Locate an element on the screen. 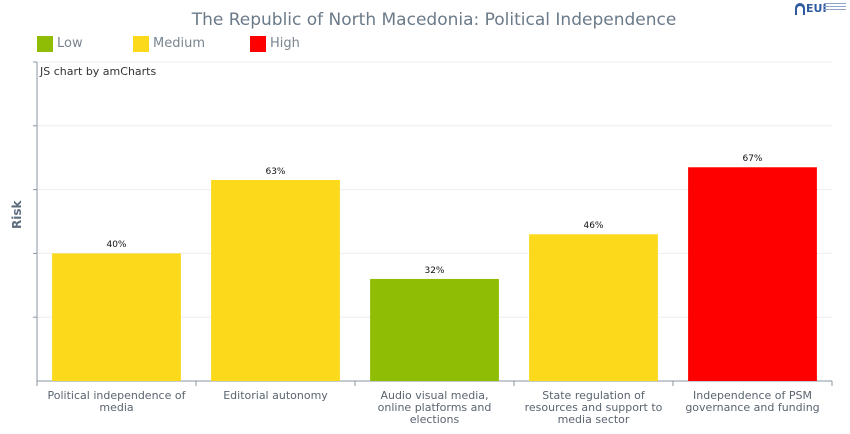 This screenshot has height=434, width=850. legend-swatch-low is located at coordinates (45, 44).